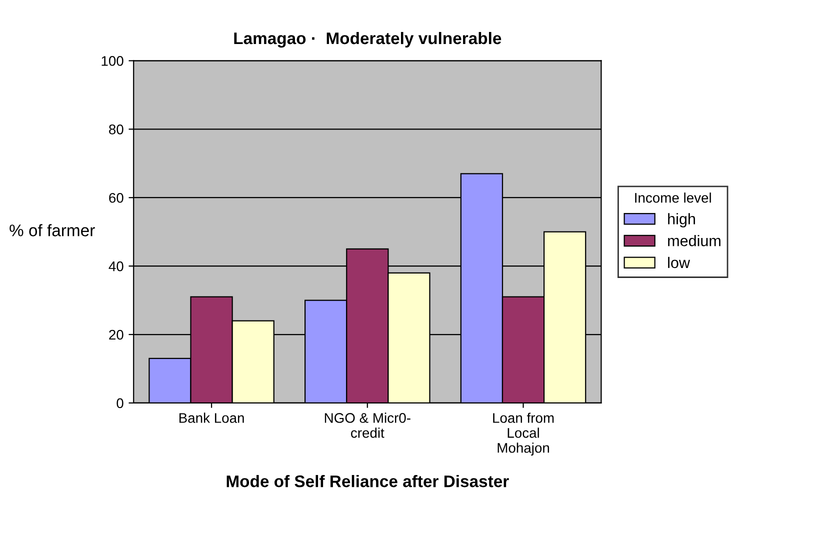 The image size is (835, 552). What do you see at coordinates (116, 129) in the screenshot?
I see `y-tick-label: 80` at bounding box center [116, 129].